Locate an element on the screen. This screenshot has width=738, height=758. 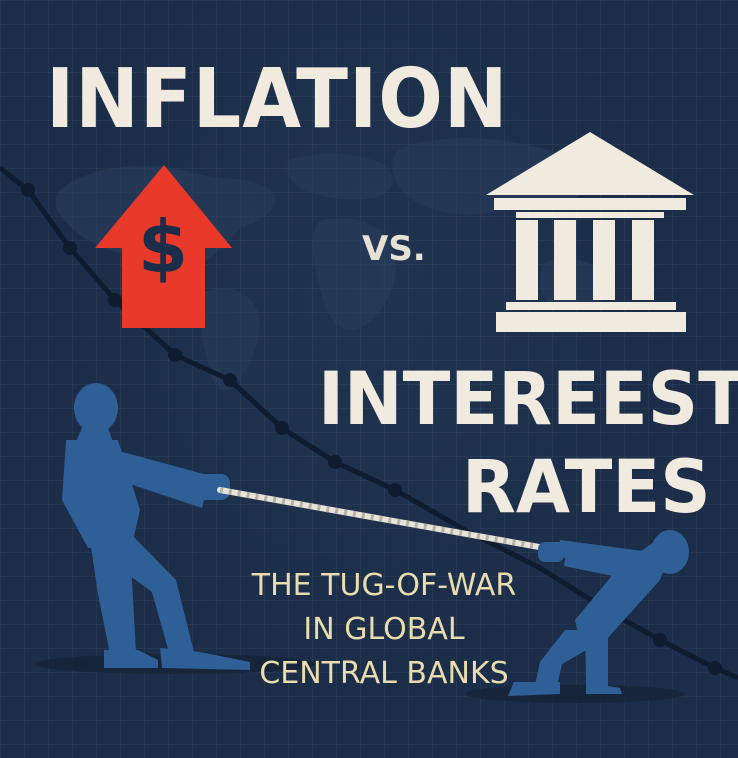
headline-rates: RATES is located at coordinates (586, 486).